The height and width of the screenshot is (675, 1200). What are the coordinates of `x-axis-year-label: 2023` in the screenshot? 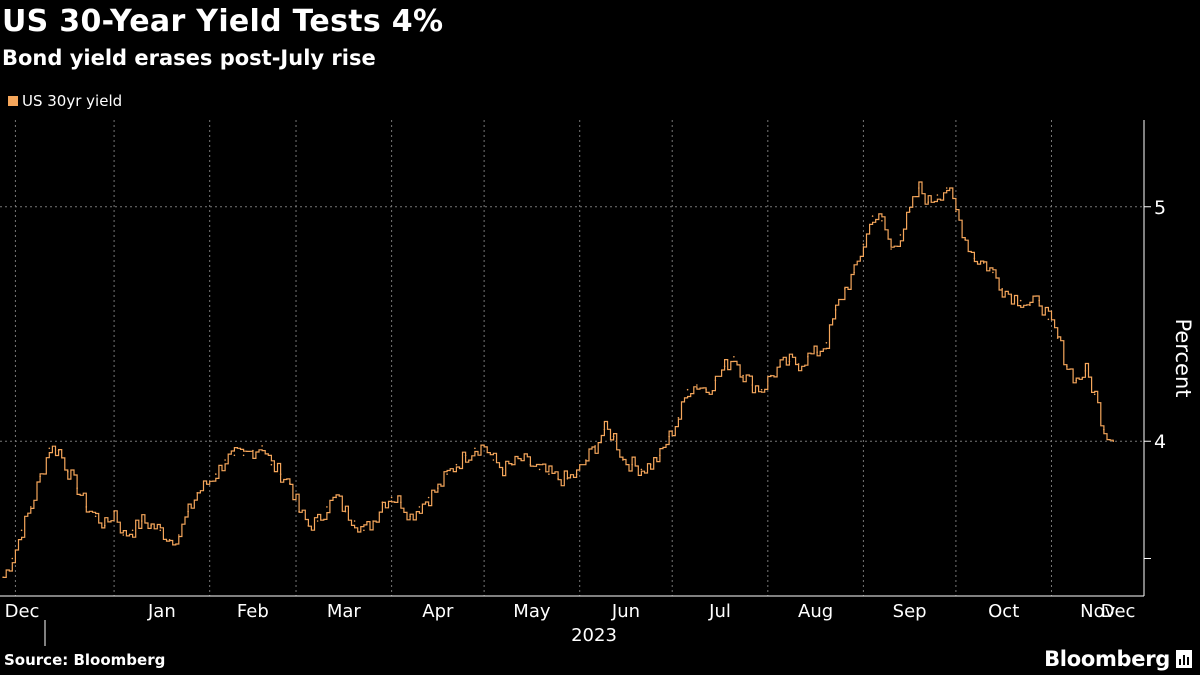 It's located at (594, 635).